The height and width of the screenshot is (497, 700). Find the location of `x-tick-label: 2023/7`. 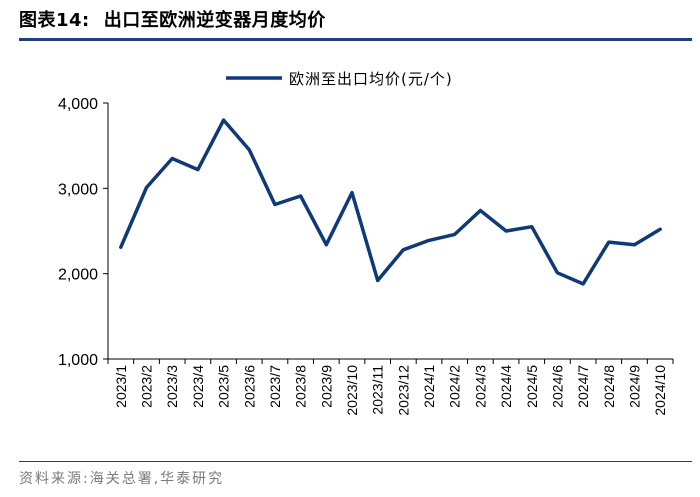

x-tick-label: 2023/7 is located at coordinates (275, 386).